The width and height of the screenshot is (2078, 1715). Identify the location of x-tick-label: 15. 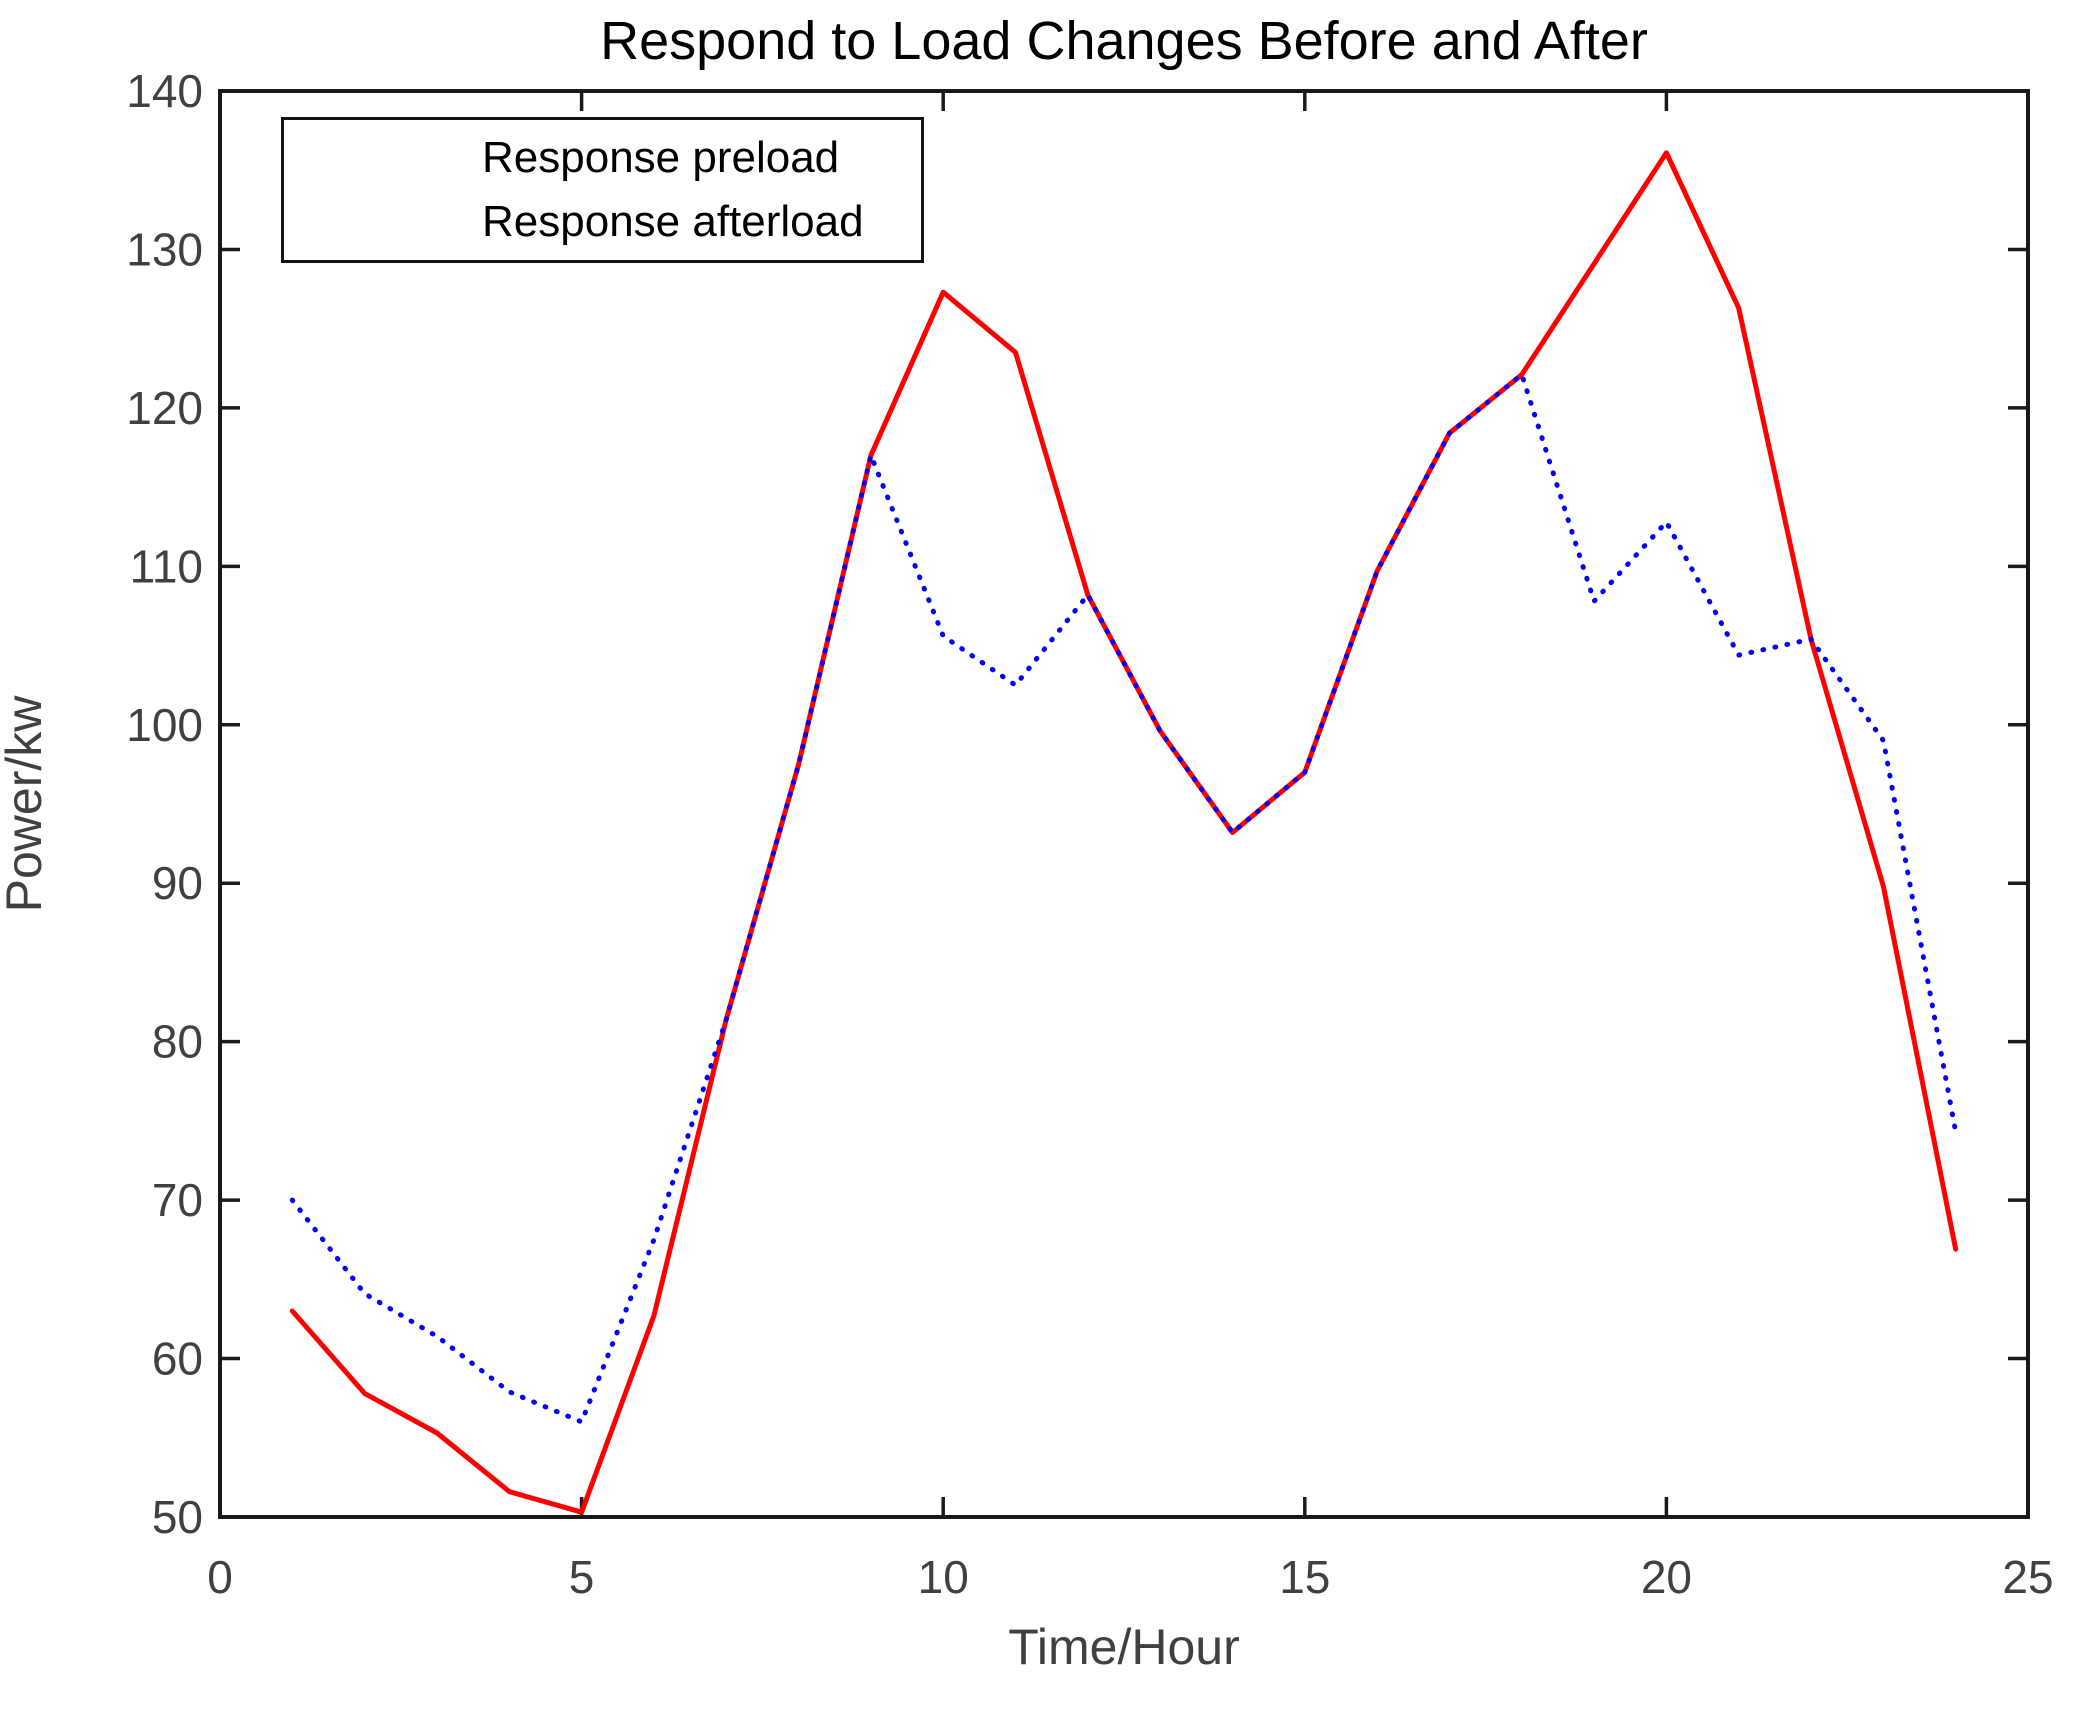
(1304, 1577).